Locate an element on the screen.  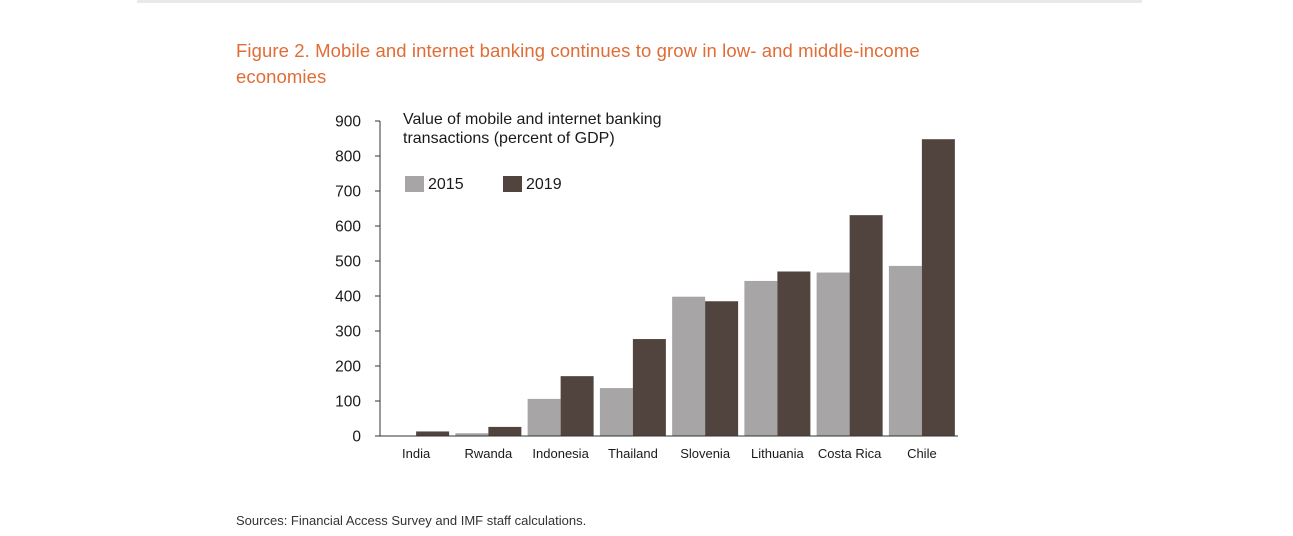
bar-indonesia-2015 is located at coordinates (544, 417).